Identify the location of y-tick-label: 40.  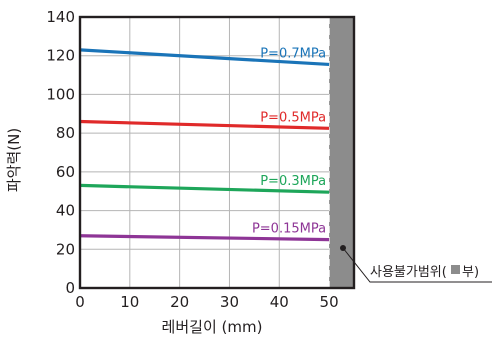
(65, 211).